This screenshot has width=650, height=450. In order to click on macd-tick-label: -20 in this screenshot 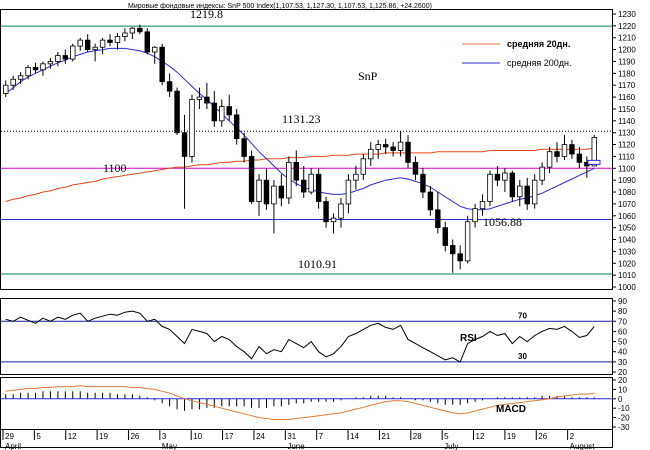, I will do `click(624, 418)`.